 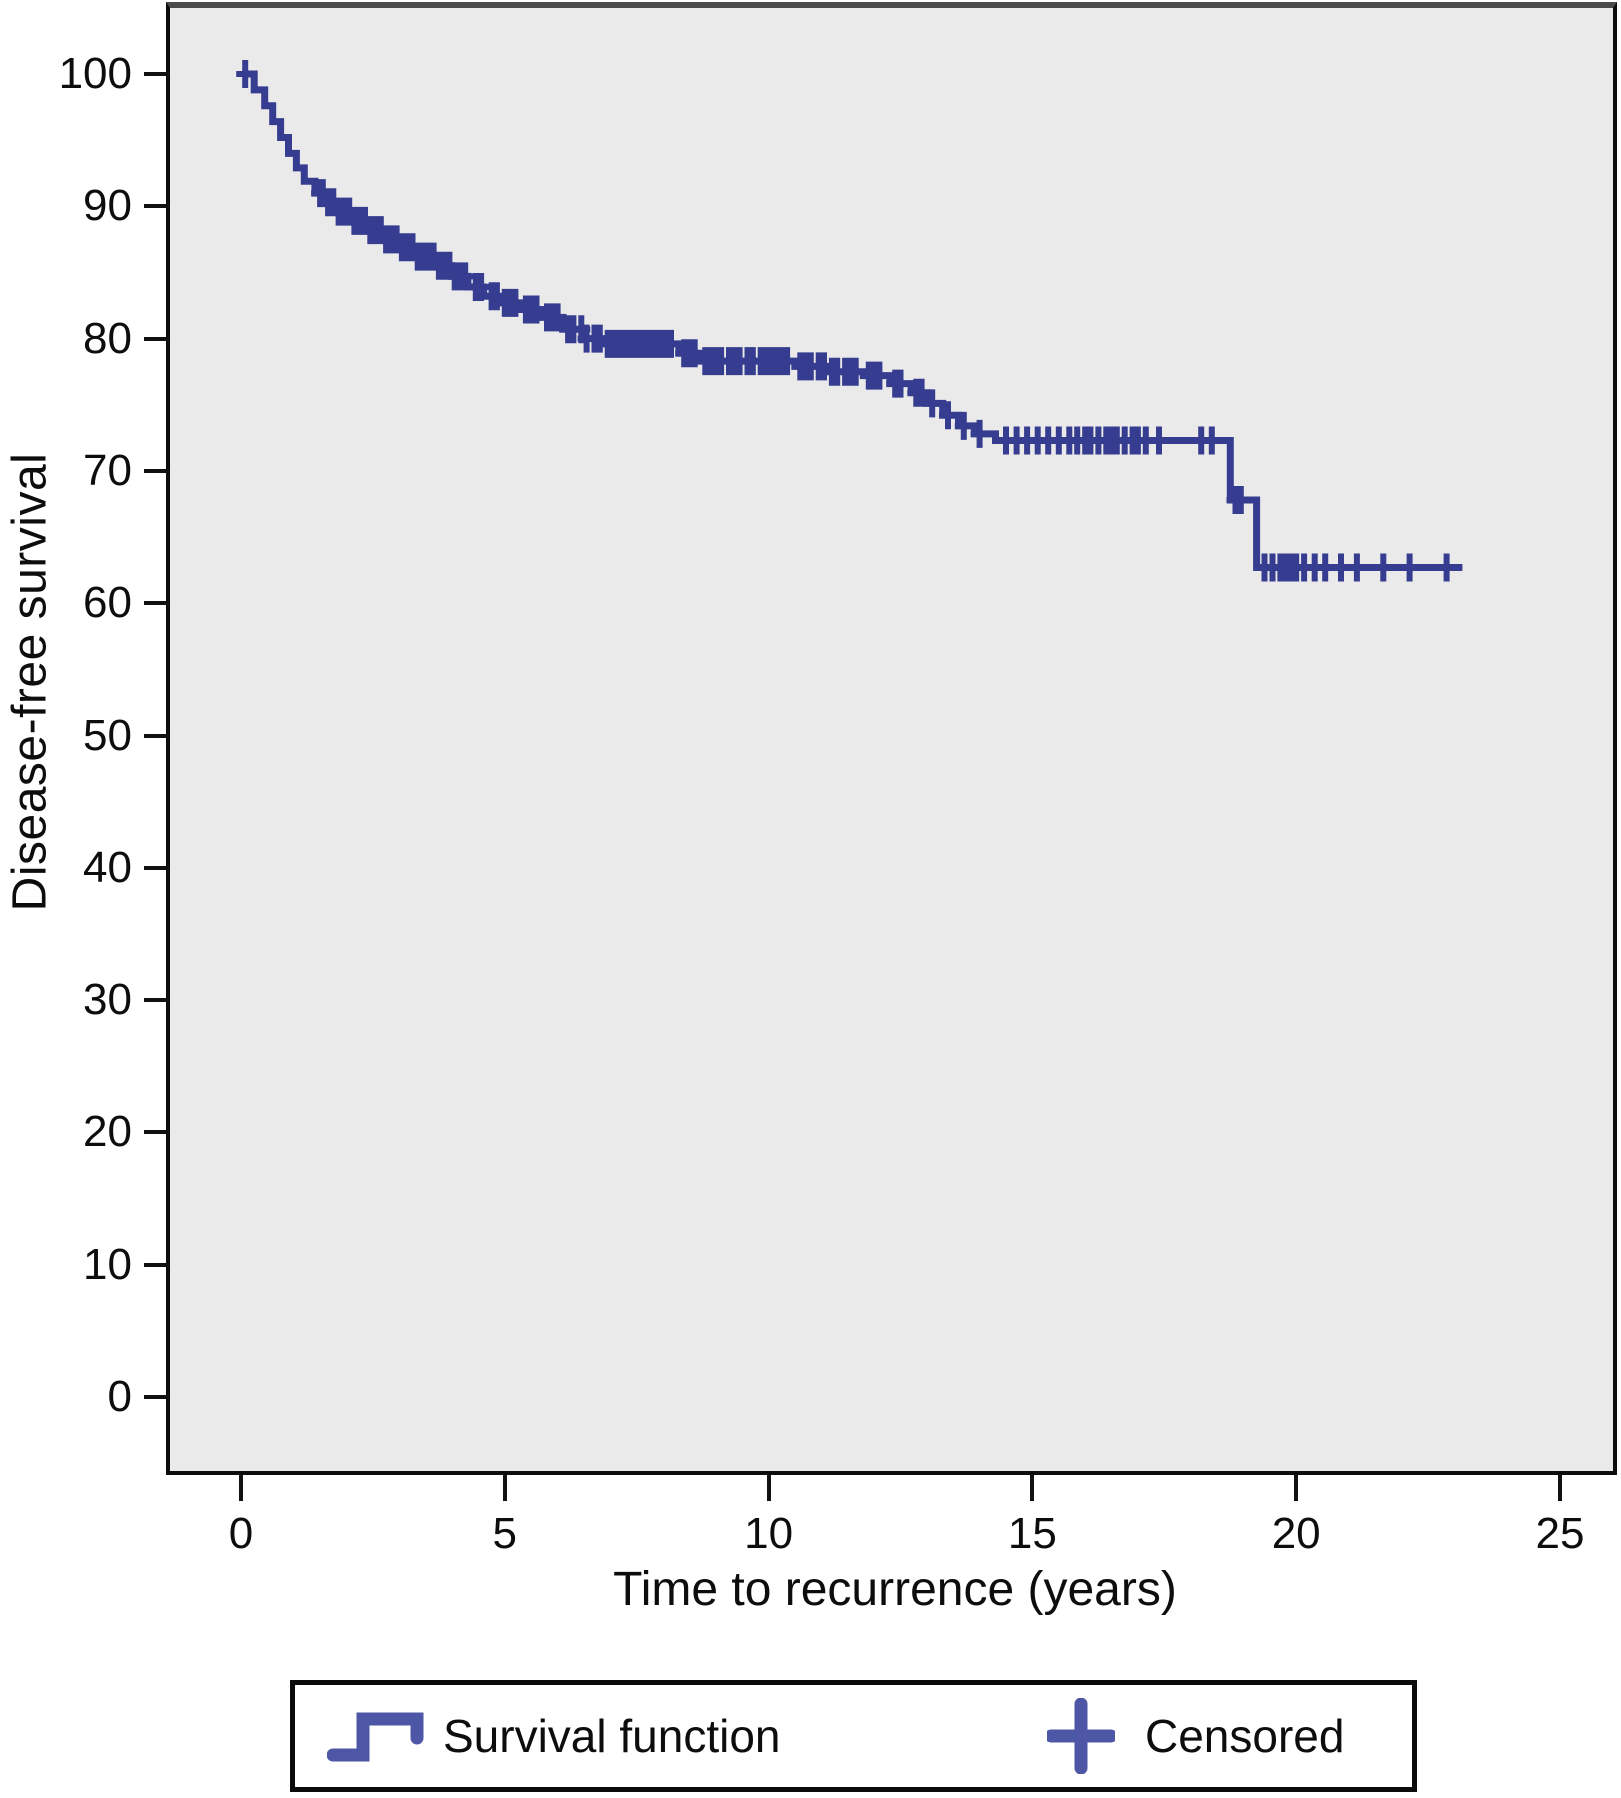 I want to click on legend-label-survival-function: Survival function, so click(x=612, y=1736).